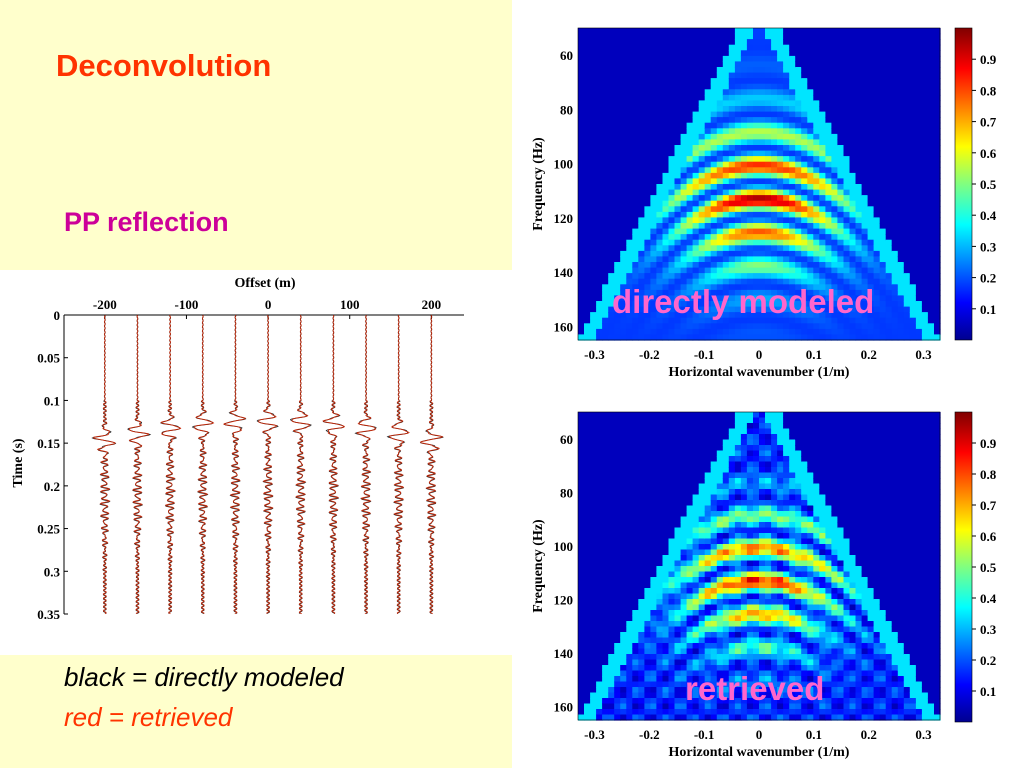  Describe the element at coordinates (988, 215) in the screenshot. I see `fk-colorbar-label: 0.4` at that location.